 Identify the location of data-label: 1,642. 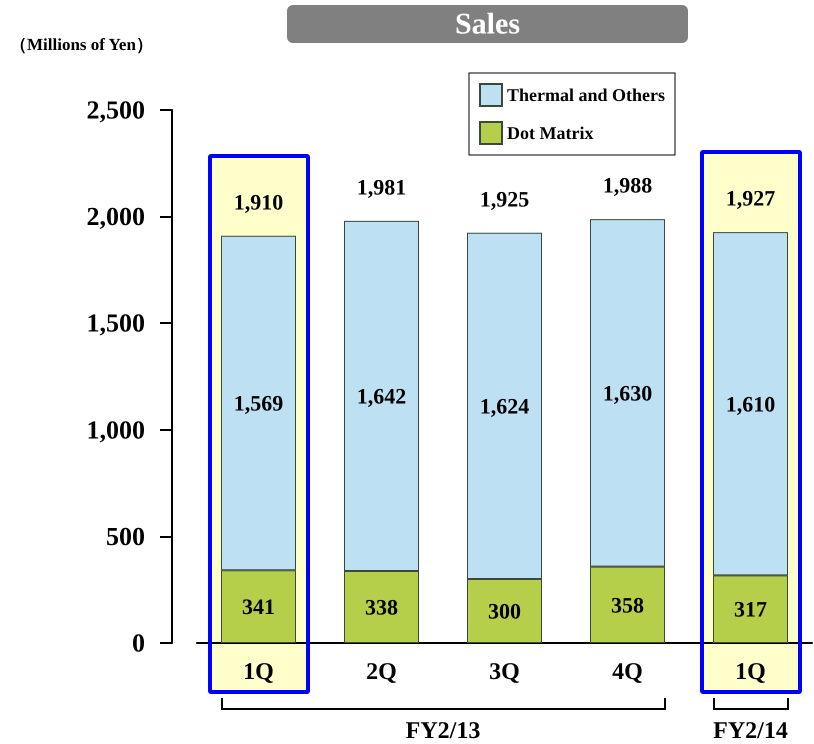
(381, 395).